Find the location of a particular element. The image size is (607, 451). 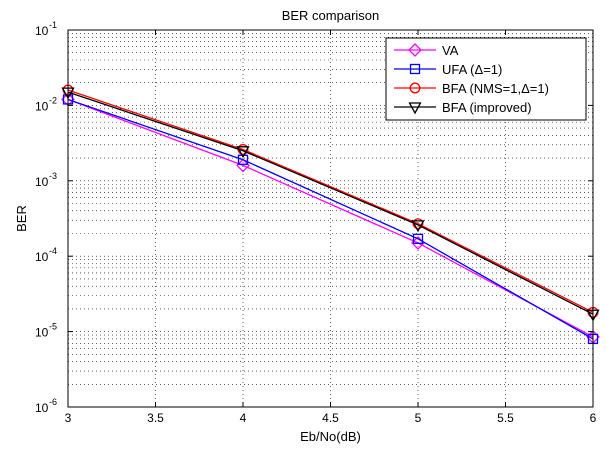

y-tick-label-exponent: -4 is located at coordinates (53, 251).